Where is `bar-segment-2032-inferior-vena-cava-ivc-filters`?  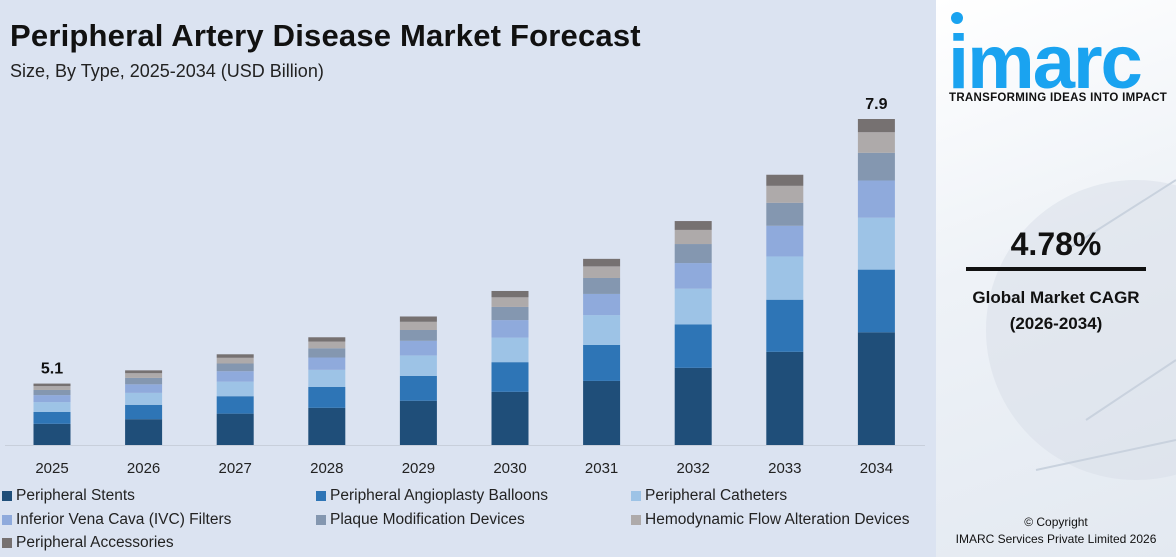
bar-segment-2032-inferior-vena-cava-ivc-filters is located at coordinates (693, 276).